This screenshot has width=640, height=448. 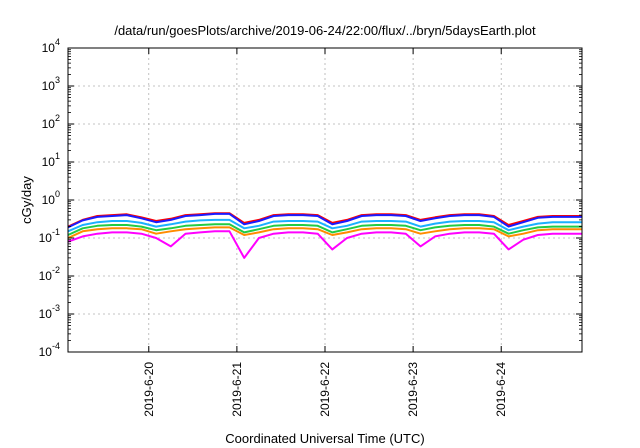 I want to click on y-tick-label: 10⁴, so click(x=51, y=46).